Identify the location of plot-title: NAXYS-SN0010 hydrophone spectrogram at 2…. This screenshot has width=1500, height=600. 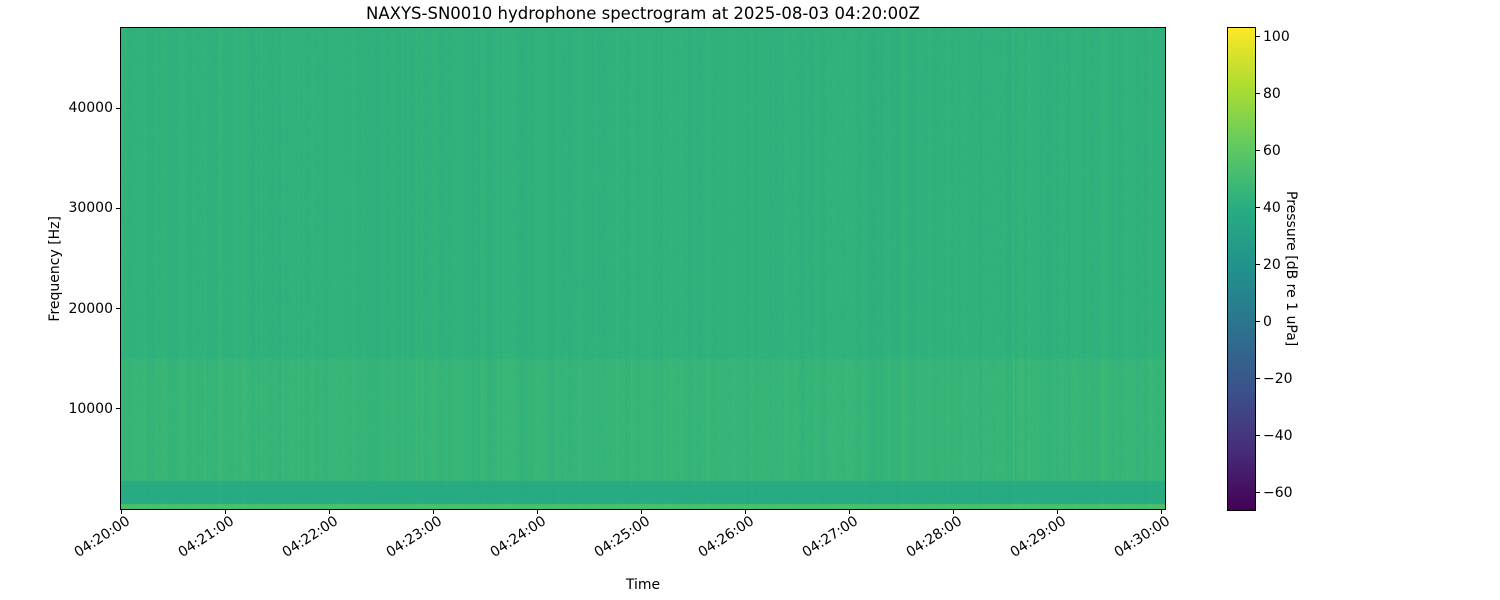
(643, 13).